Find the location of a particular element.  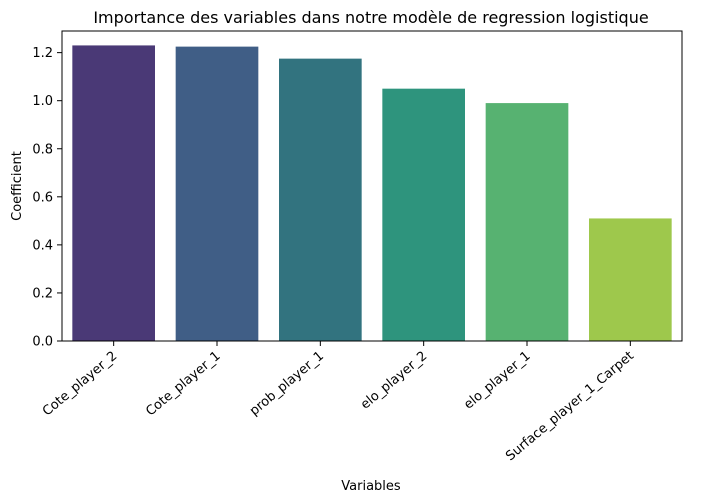

y-tick-label: 0.8 is located at coordinates (42, 149).